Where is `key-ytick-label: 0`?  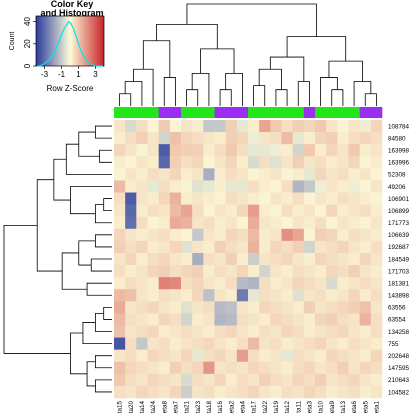 key-ytick-label: 0 is located at coordinates (27, 65).